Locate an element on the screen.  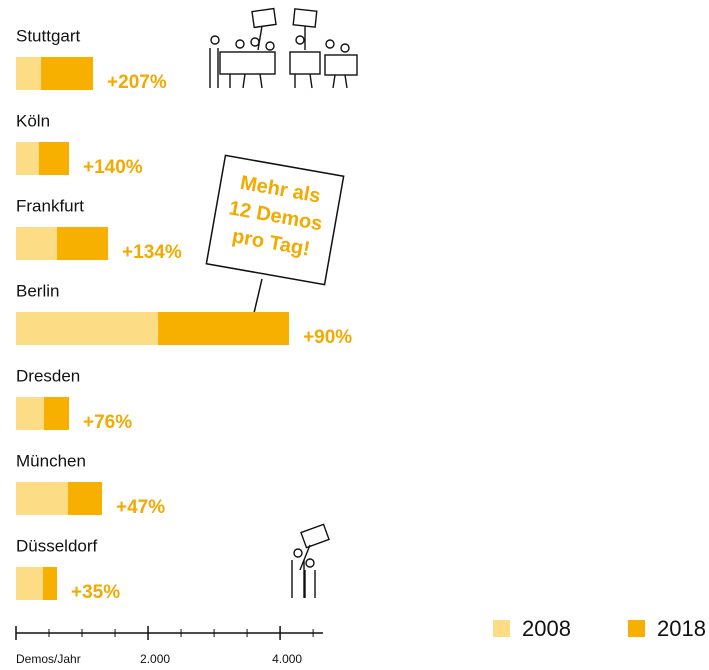
category-label: Berlin is located at coordinates (37, 290).